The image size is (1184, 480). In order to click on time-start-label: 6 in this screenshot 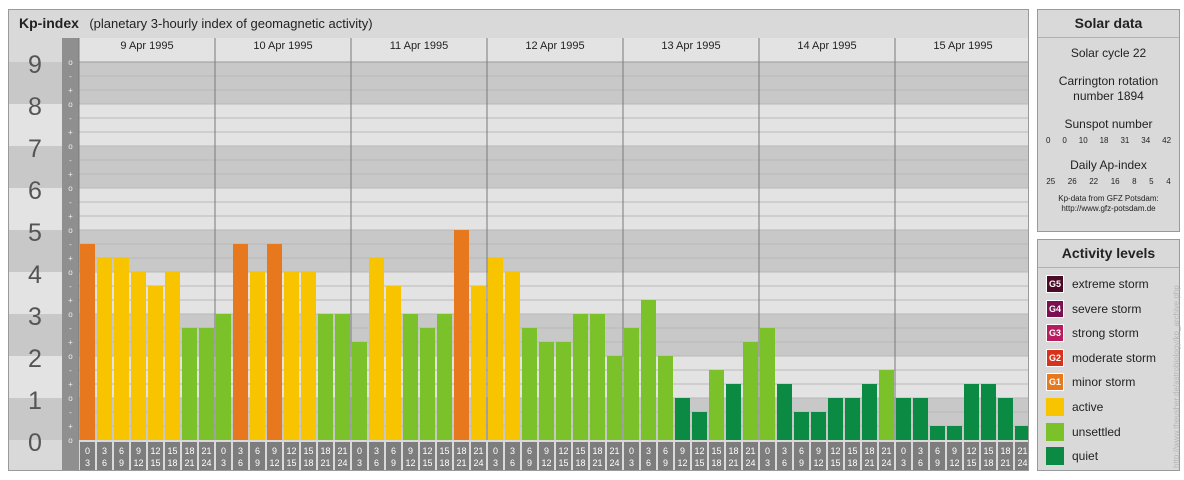, I will do `click(801, 451)`.